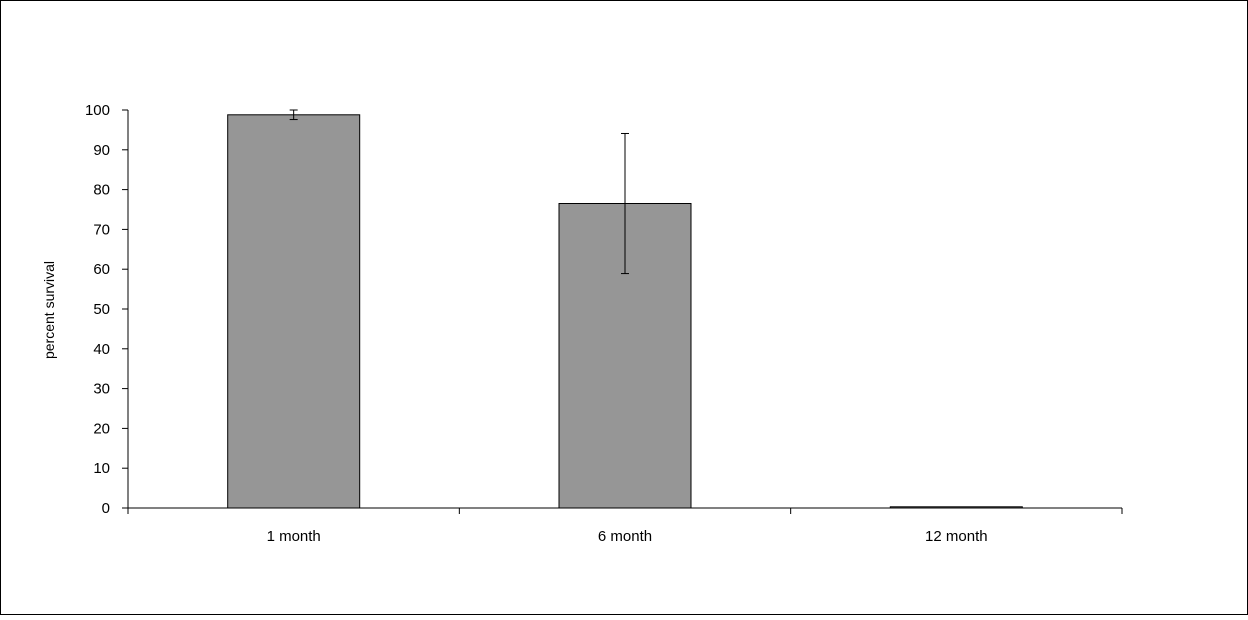 This screenshot has height=620, width=1248. Describe the element at coordinates (101, 428) in the screenshot. I see `y-tick-label: 20` at that location.